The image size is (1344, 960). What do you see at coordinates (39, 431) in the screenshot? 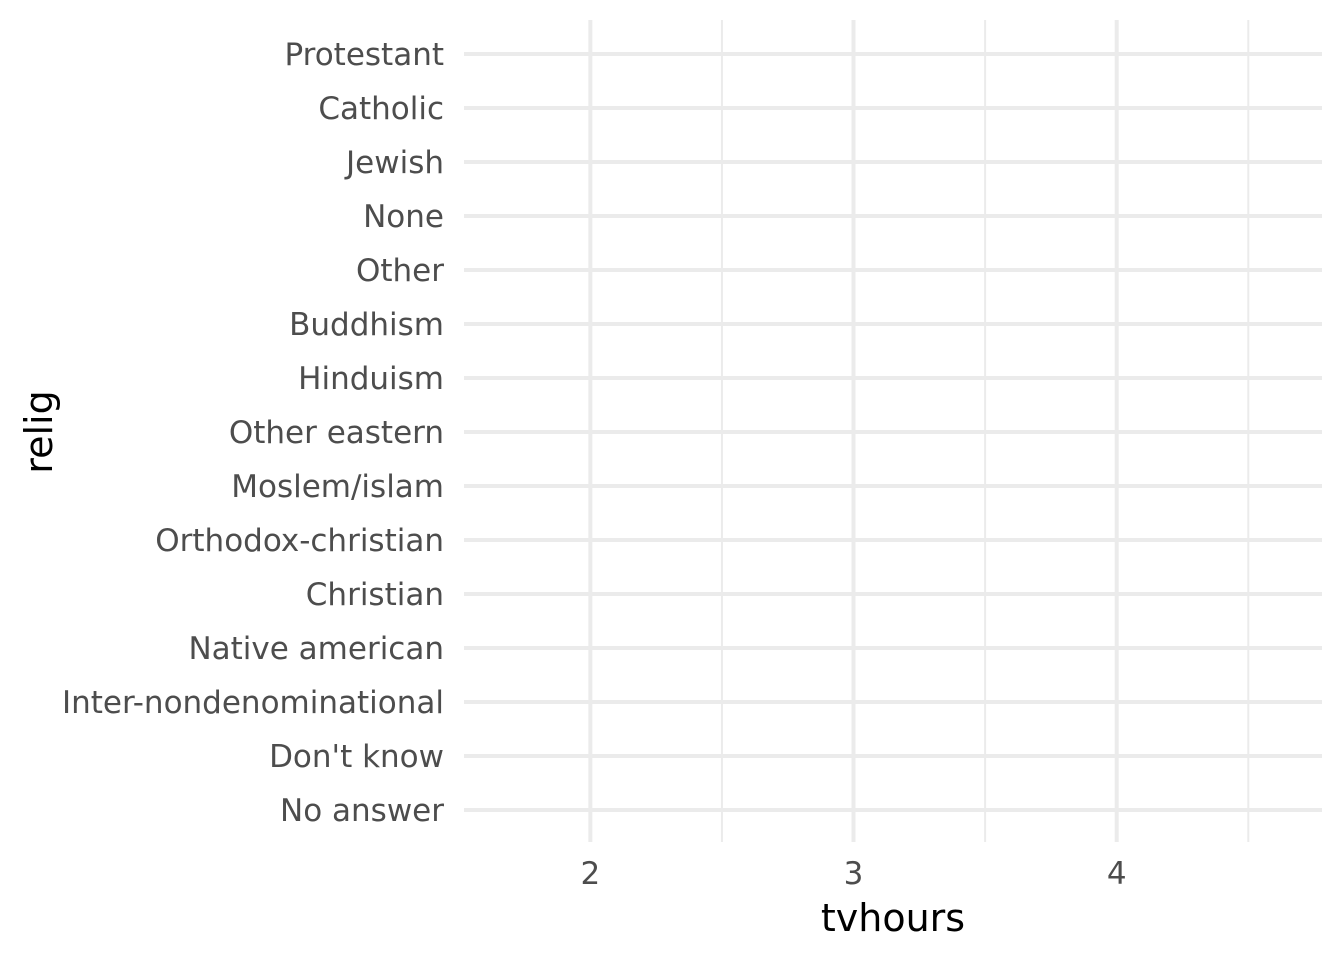
I see `y-axis-title: relig` at bounding box center [39, 431].